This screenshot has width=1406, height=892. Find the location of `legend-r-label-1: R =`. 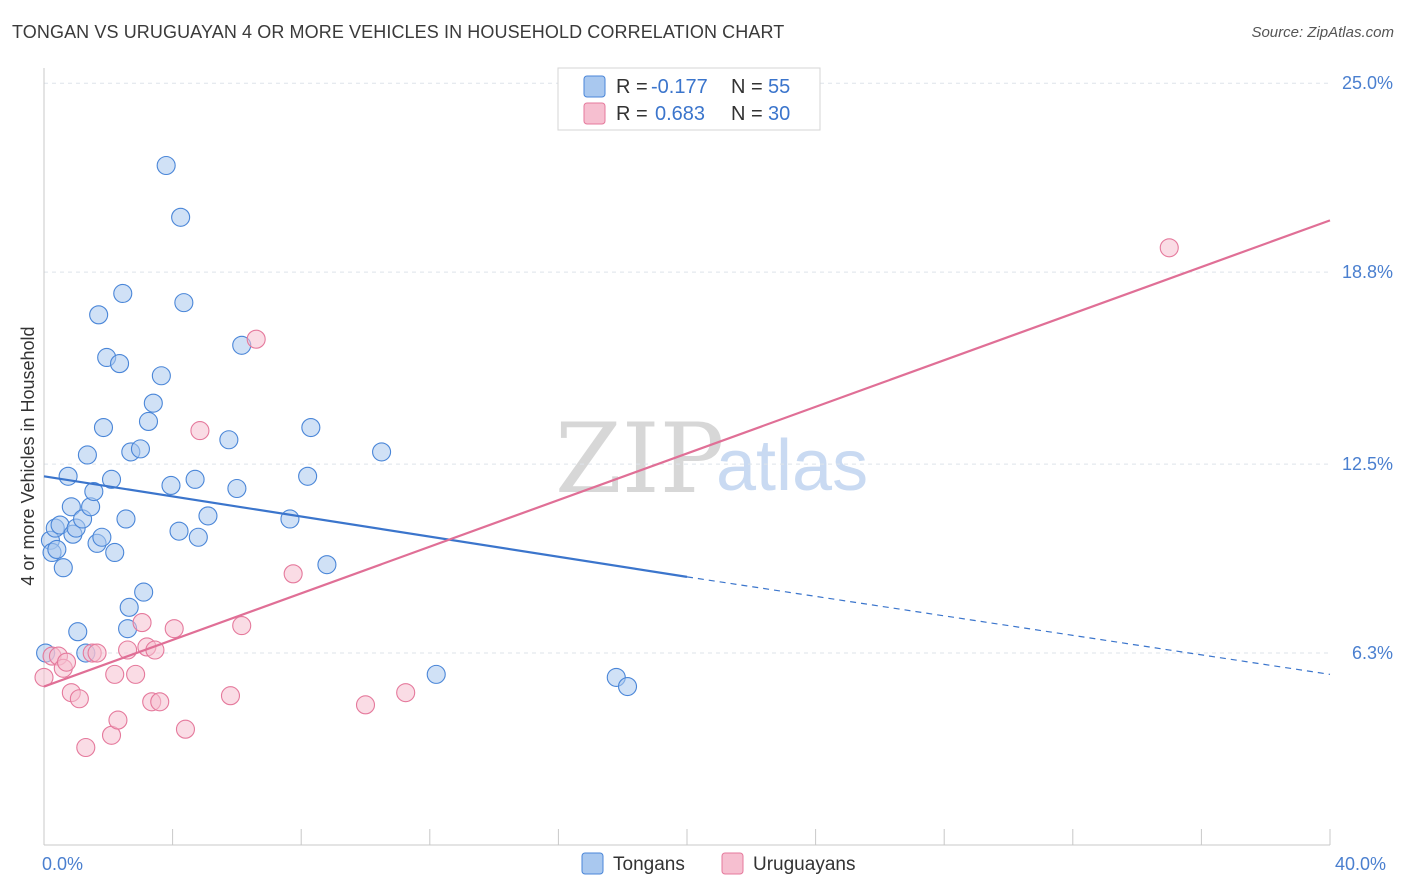

legend-r-label-1: R = is located at coordinates (632, 87).